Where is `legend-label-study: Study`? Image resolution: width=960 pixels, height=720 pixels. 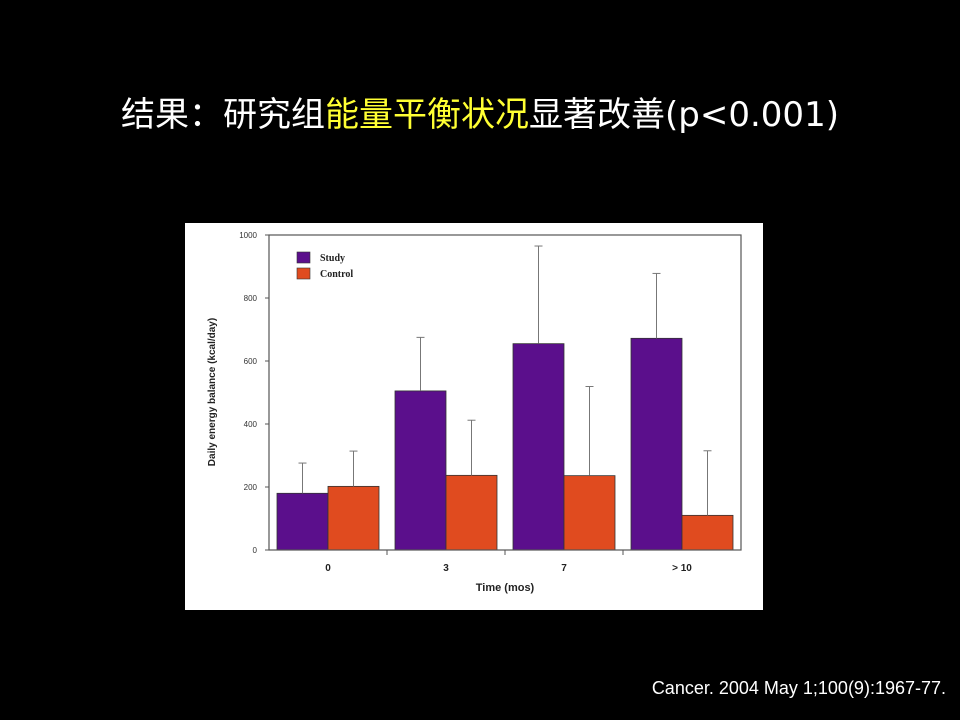 legend-label-study: Study is located at coordinates (332, 258).